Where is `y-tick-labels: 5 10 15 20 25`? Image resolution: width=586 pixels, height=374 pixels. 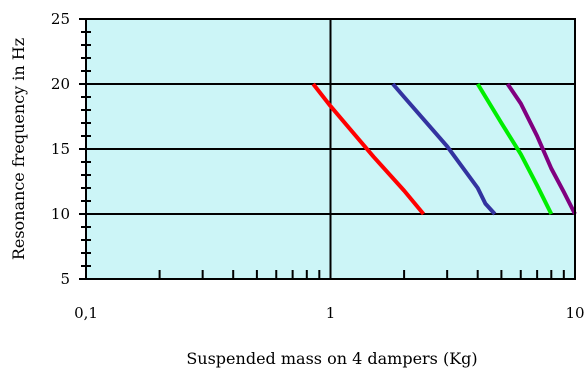
y-tick-labels: 5 10 15 20 25 is located at coordinates (60, 149).